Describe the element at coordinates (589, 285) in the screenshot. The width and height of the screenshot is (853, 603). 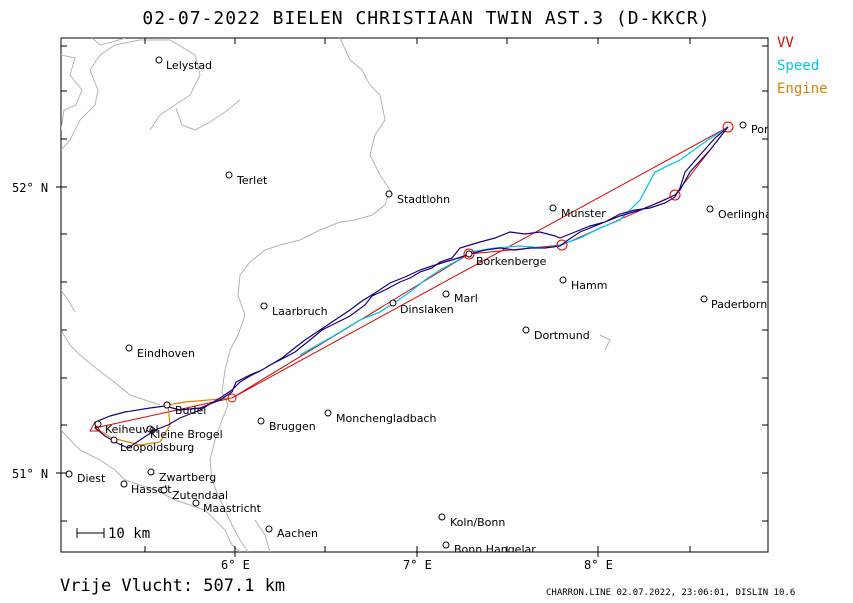
I see `svg-text: Hamm` at that location.